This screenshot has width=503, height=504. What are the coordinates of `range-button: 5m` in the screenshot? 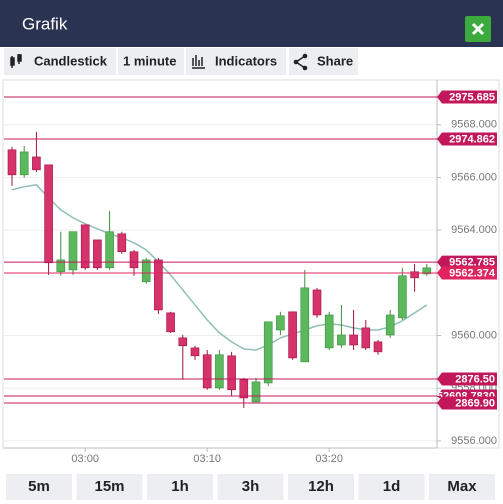 It's located at (39, 487).